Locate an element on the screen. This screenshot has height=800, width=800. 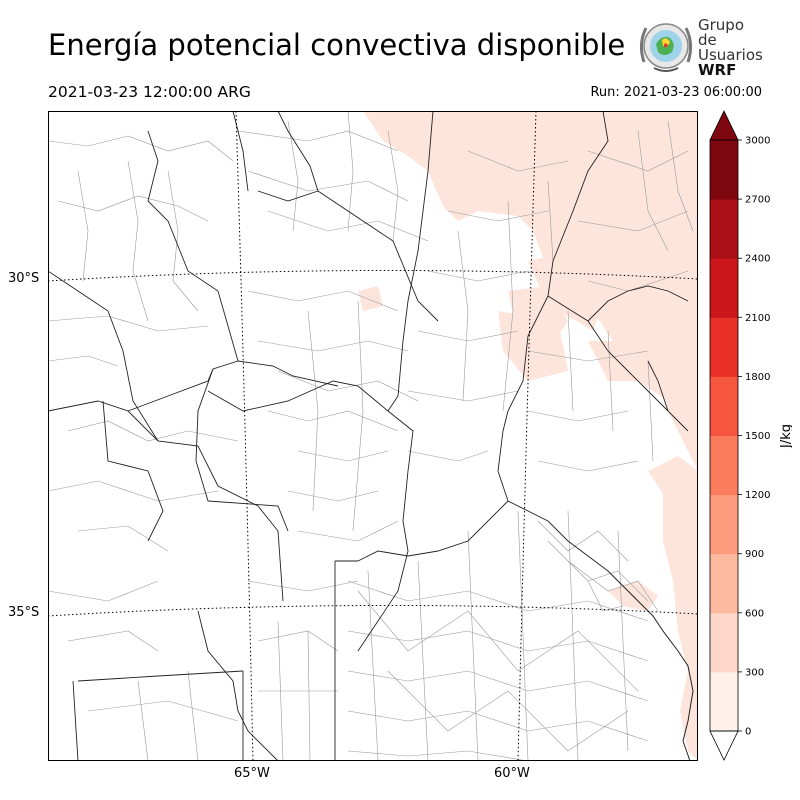
colorbar-tick-label: 0 is located at coordinates (748, 732).